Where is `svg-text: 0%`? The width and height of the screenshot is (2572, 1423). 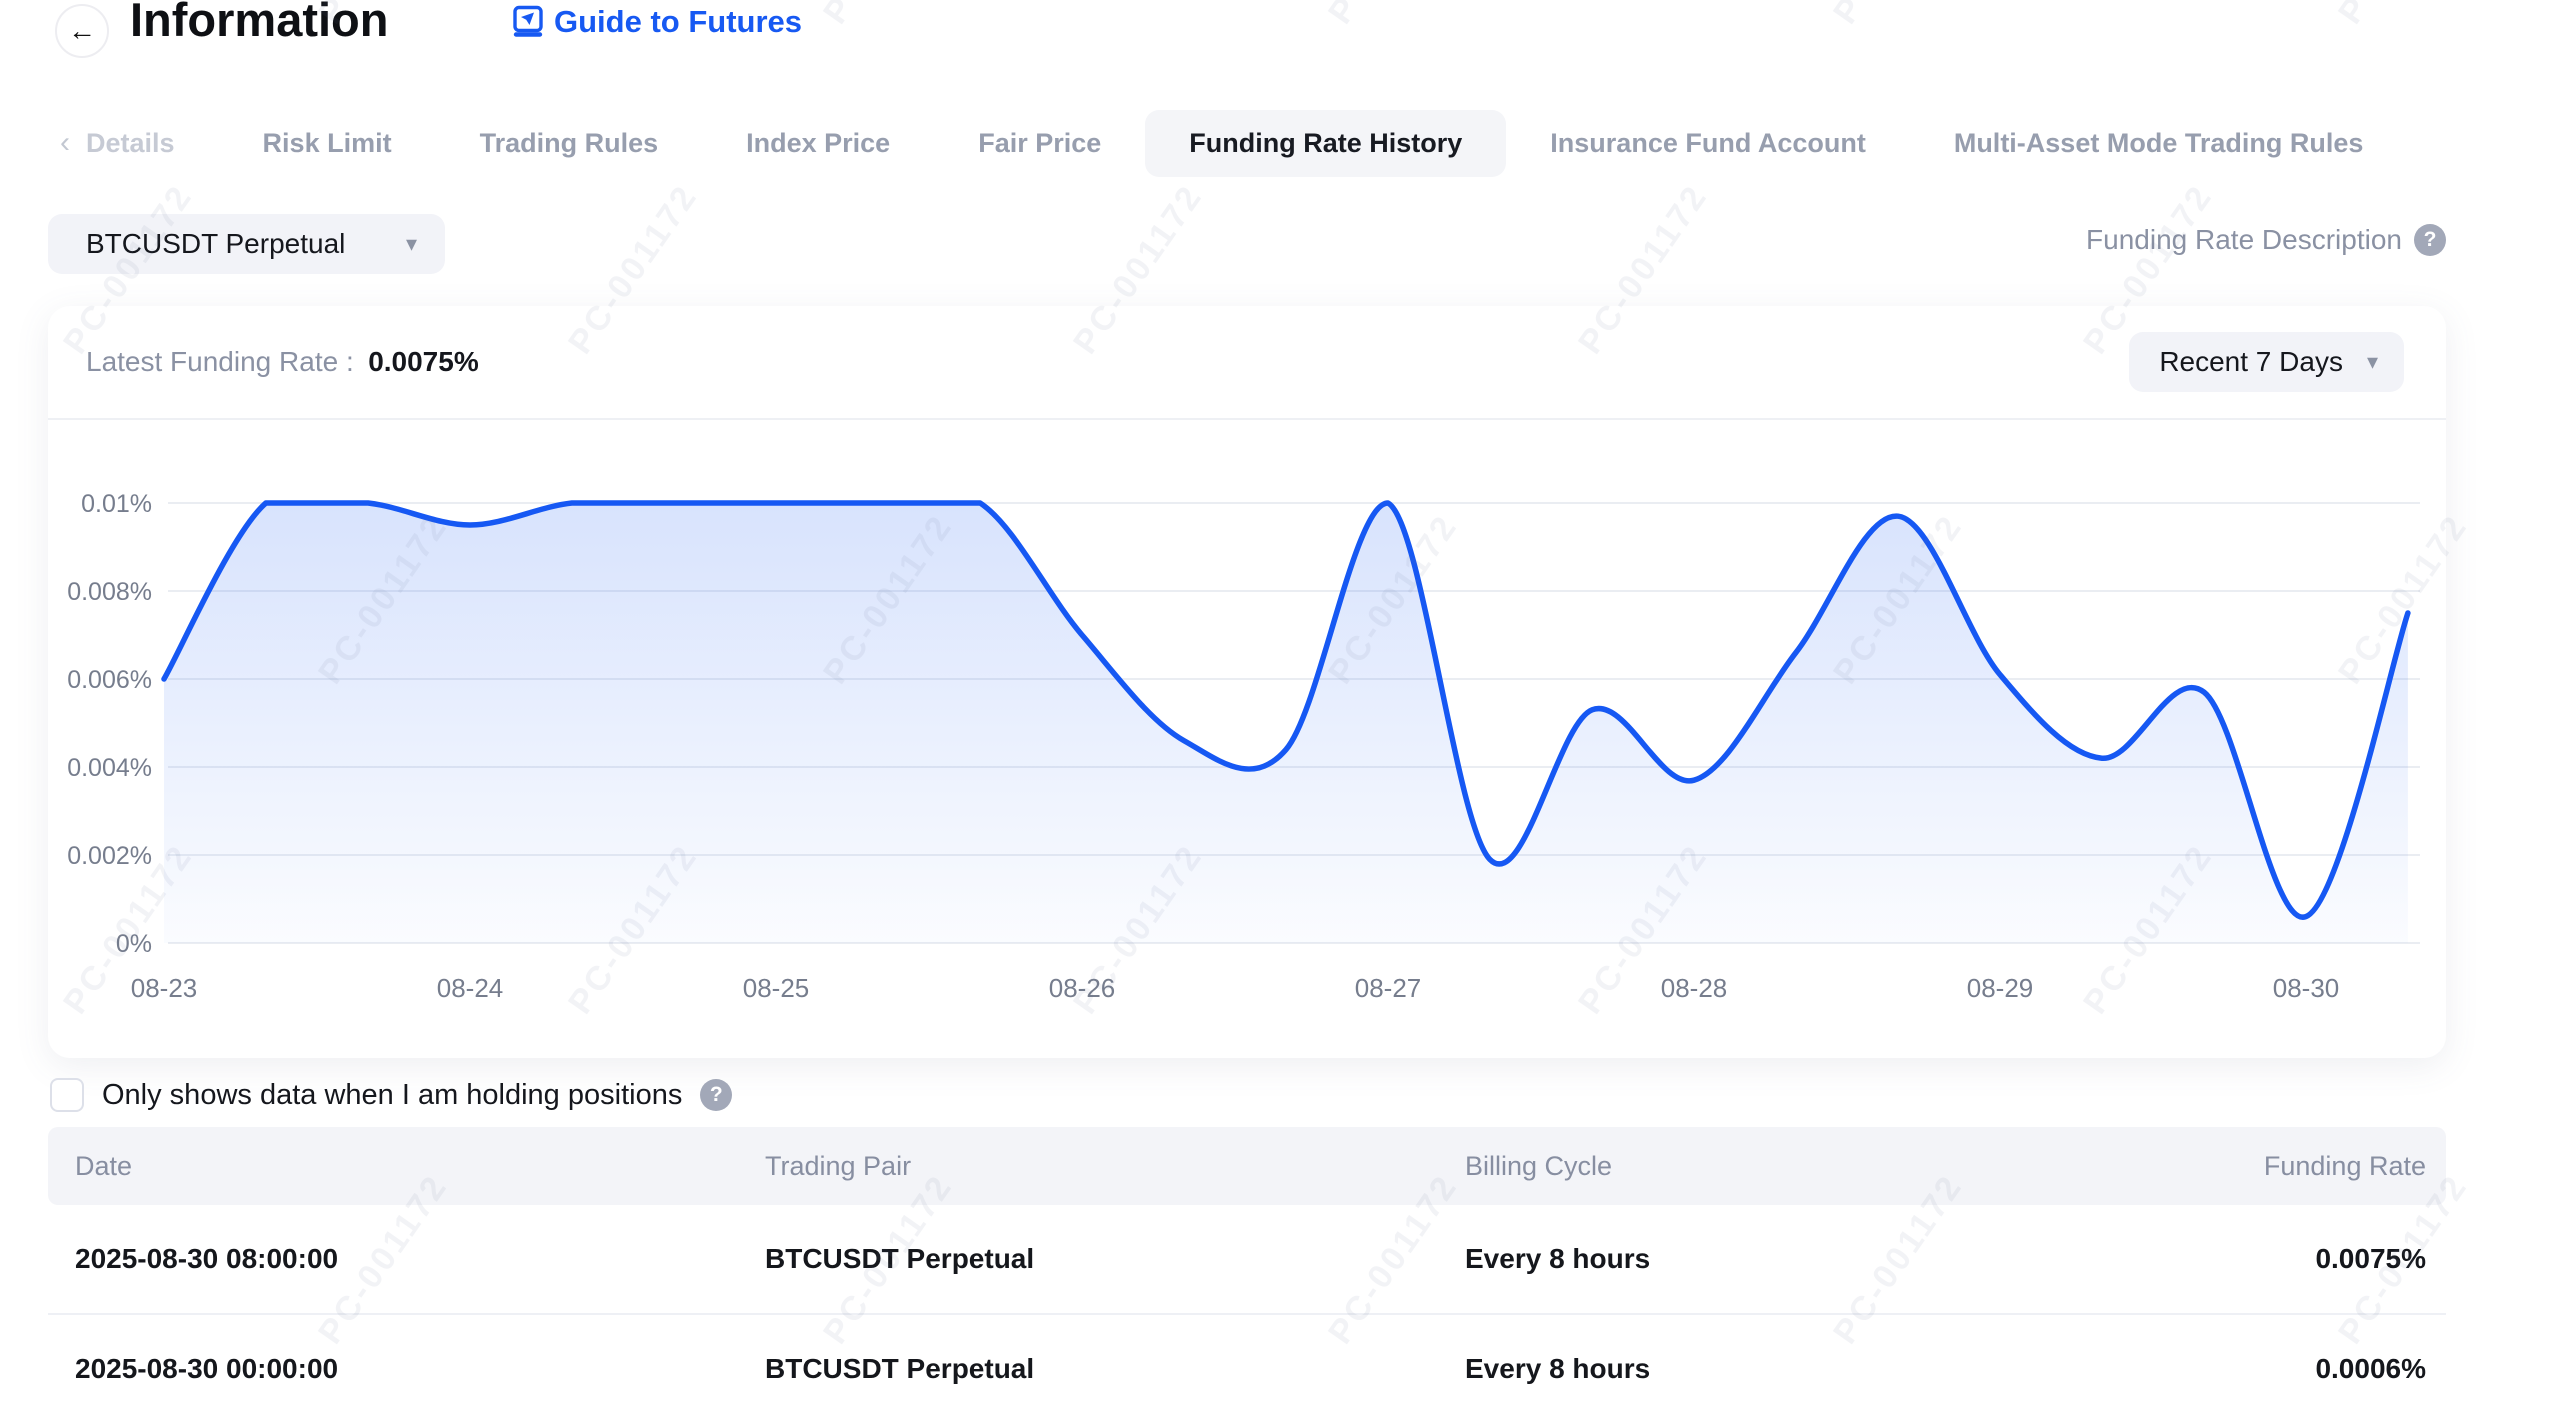 svg-text: 0% is located at coordinates (134, 944).